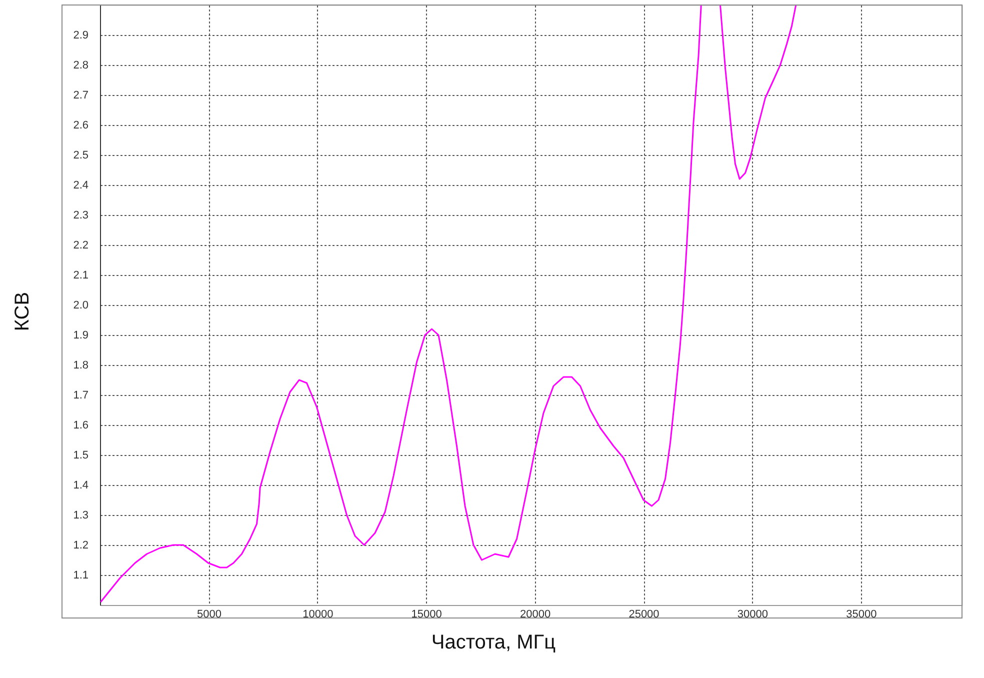 Image resolution: width=984 pixels, height=678 pixels. I want to click on y-tick-label: 1.5, so click(80, 456).